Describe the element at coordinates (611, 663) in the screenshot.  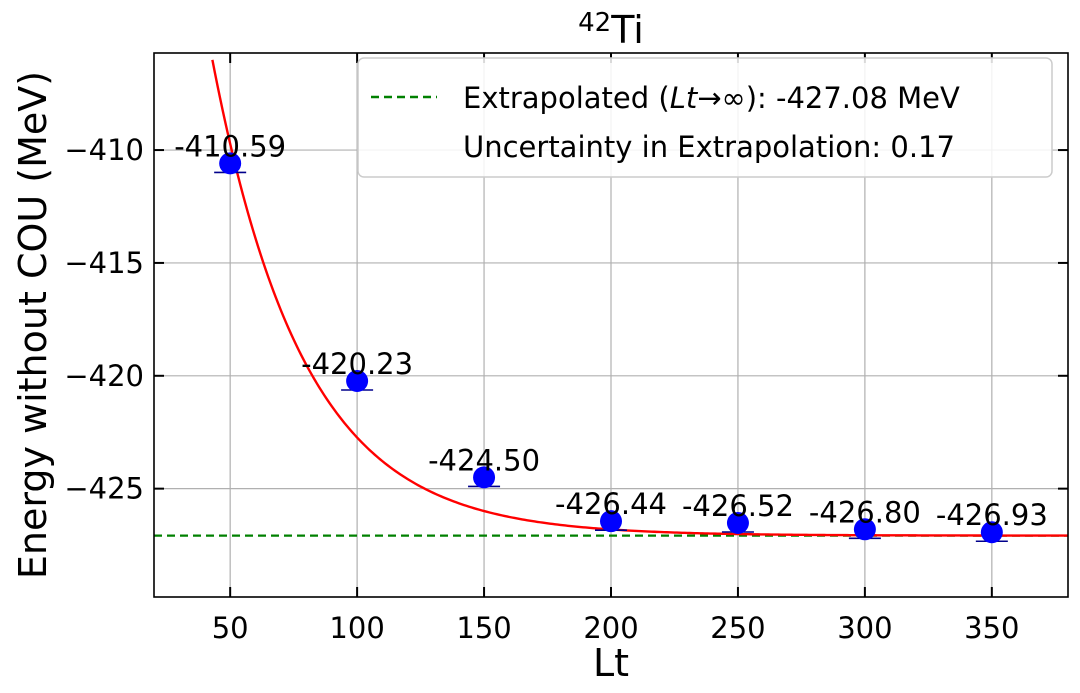
I see `x-axis-label: Lt` at that location.